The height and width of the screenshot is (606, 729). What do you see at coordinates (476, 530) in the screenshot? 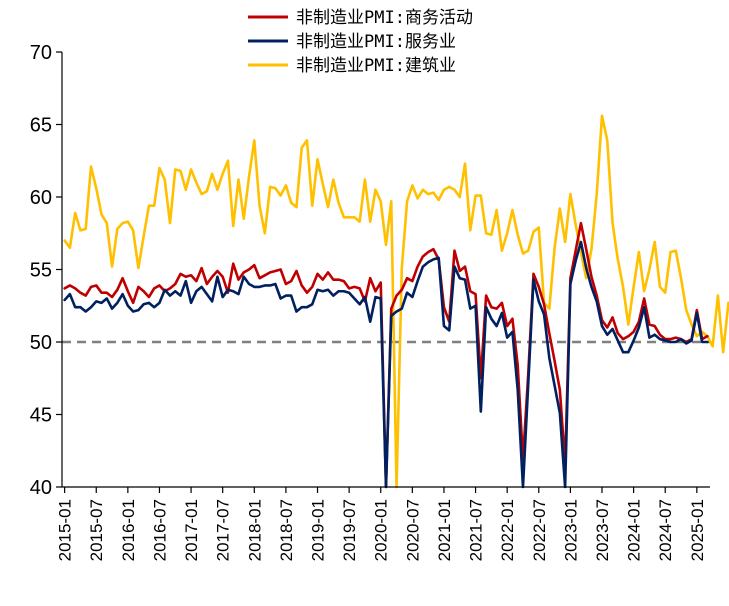
I see `x-tick-label: 2021-07` at bounding box center [476, 530].